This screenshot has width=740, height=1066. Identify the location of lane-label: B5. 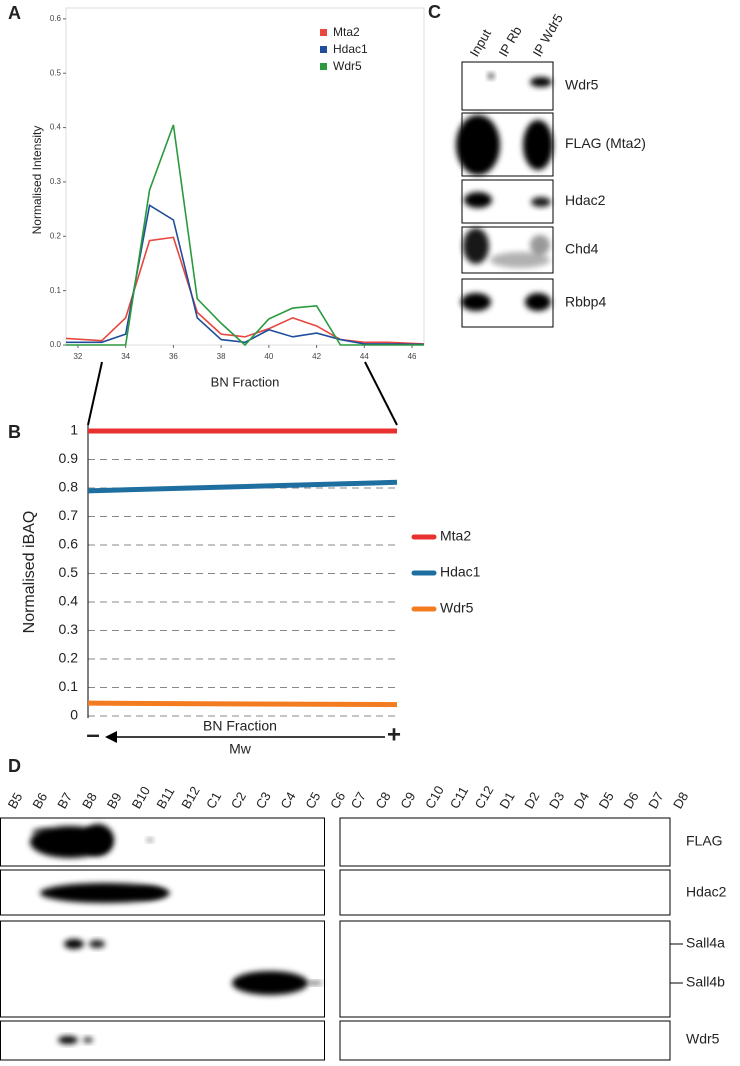
(15, 800).